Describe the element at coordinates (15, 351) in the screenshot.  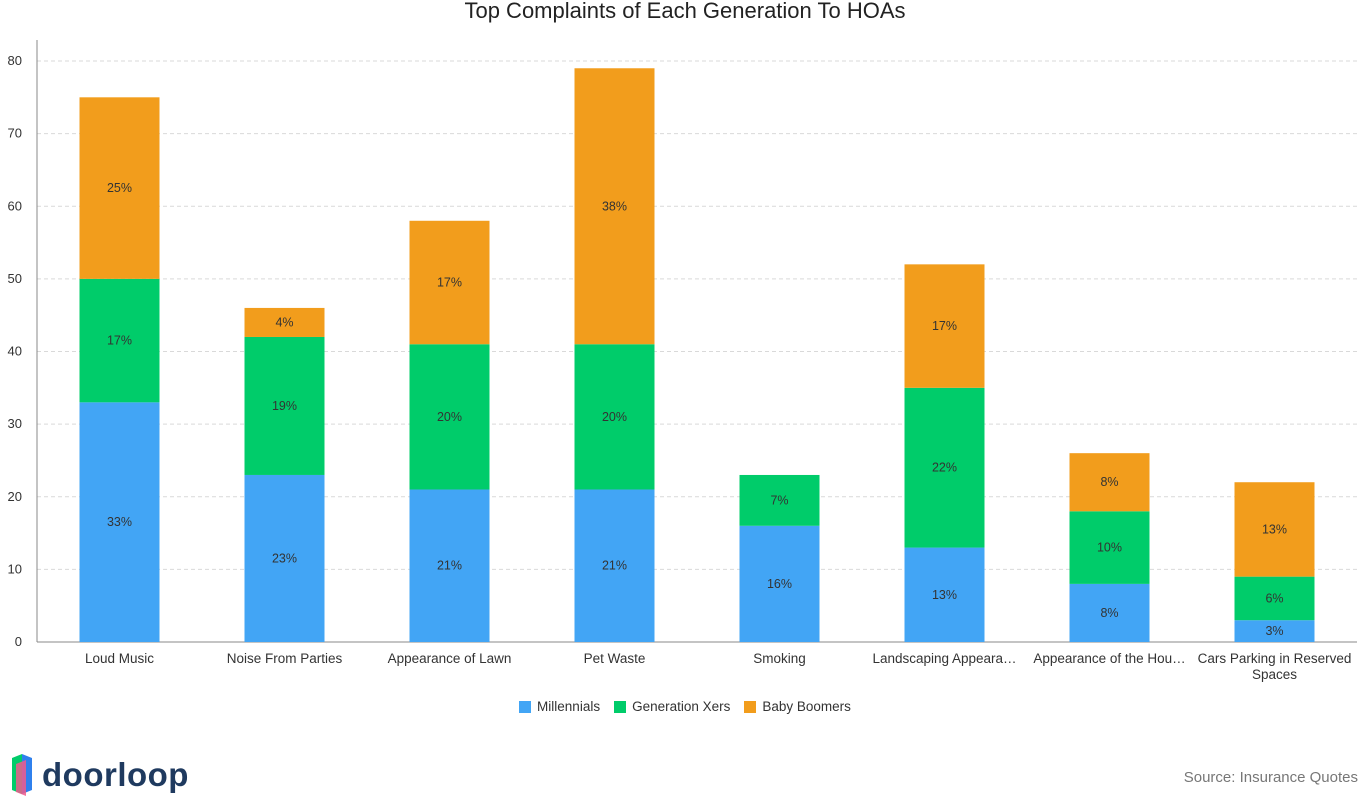
I see `y-tick-label: 40` at that location.